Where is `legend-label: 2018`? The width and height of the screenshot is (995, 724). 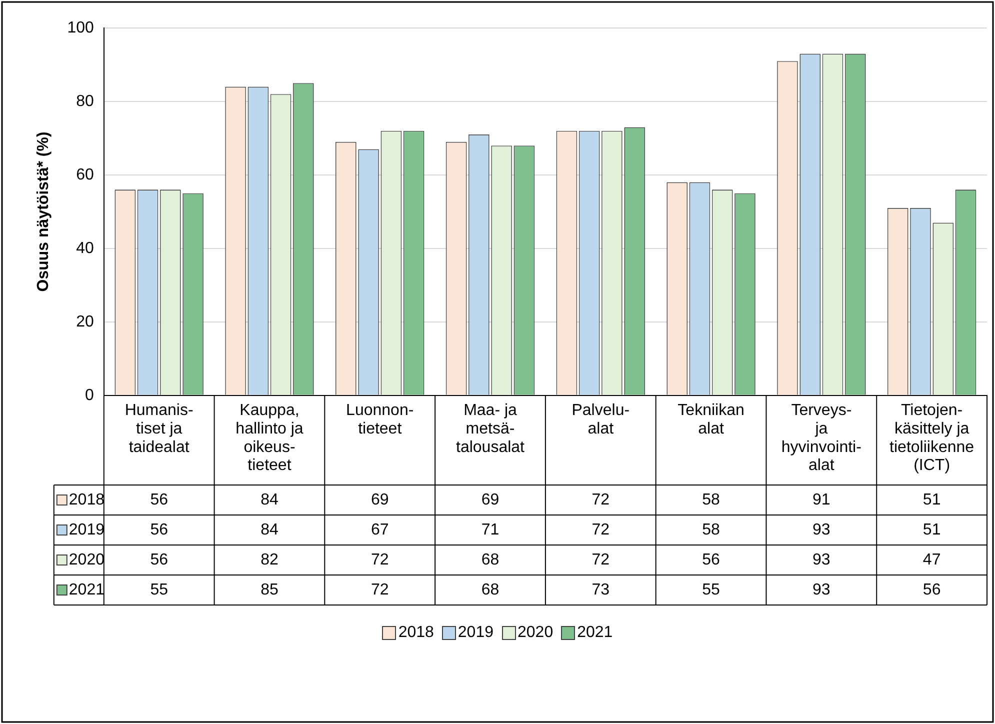 legend-label: 2018 is located at coordinates (86, 499).